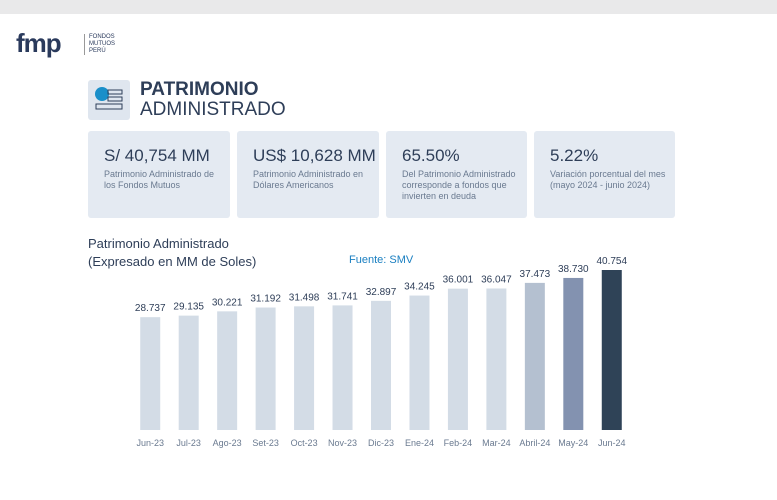 This screenshot has height=500, width=777. I want to click on data-label: 37.473, so click(535, 274).